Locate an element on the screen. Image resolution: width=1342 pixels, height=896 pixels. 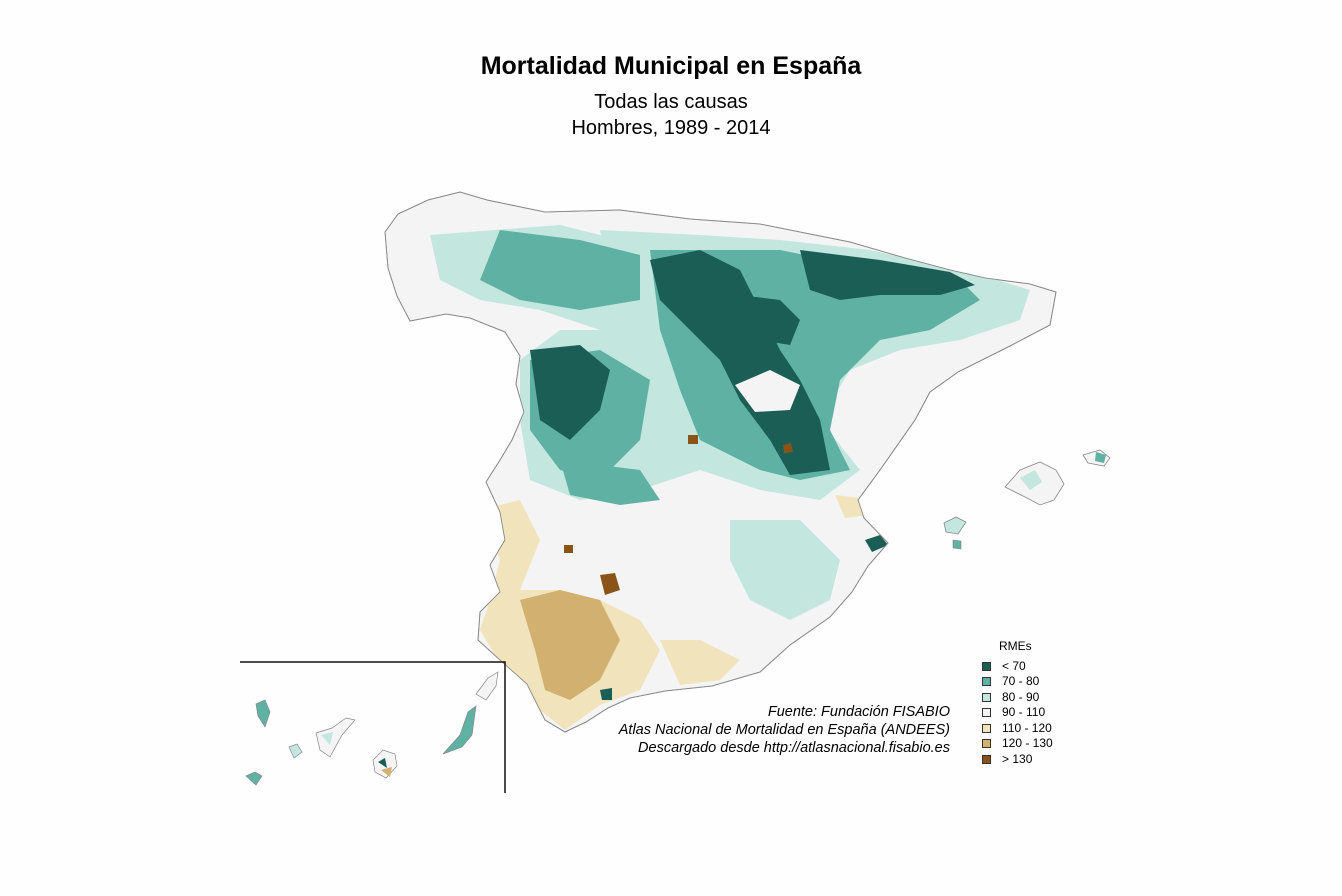
legend-item: > 130 is located at coordinates (1007, 759).